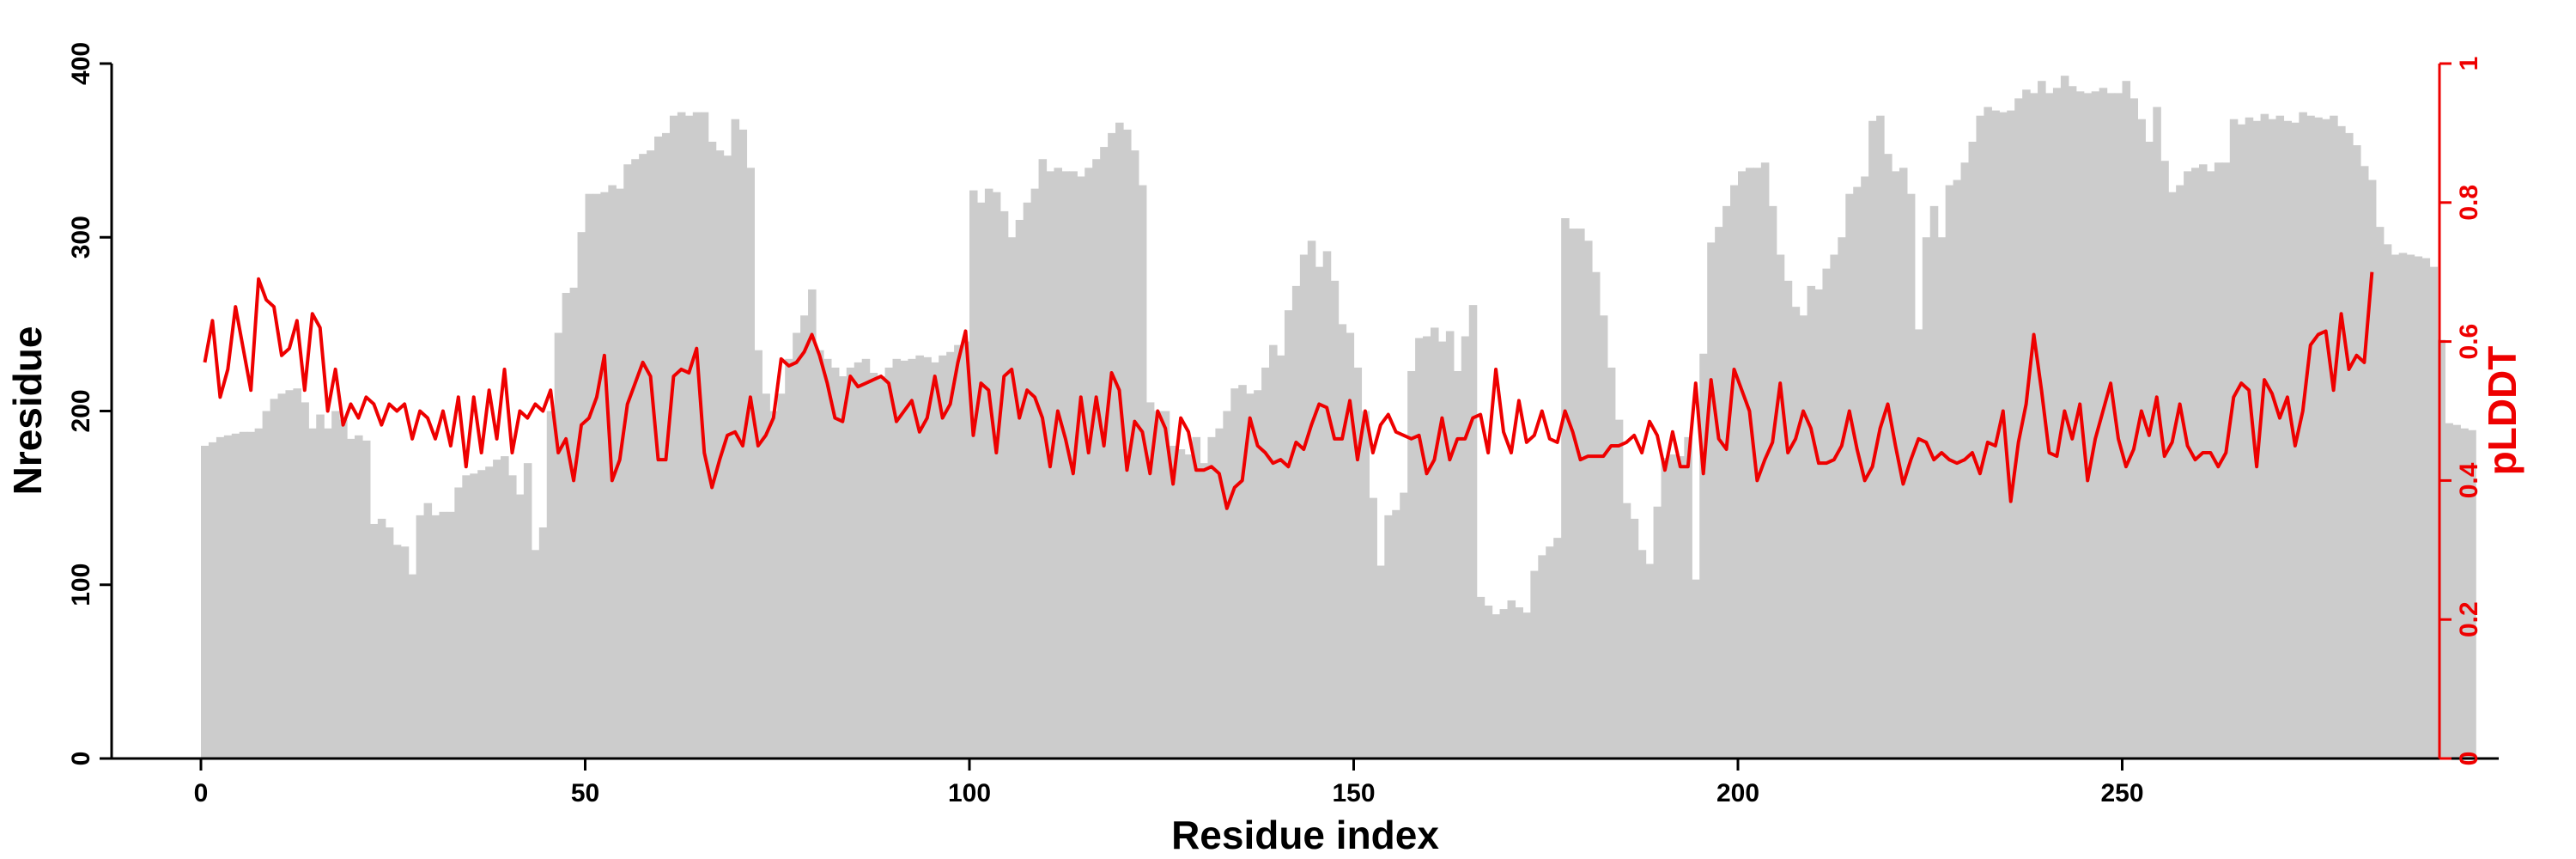 This screenshot has height=859, width=2576. I want to click on y2-ticks: 0 0.2 0.4 0.6 0.8 1, so click(2461, 412).